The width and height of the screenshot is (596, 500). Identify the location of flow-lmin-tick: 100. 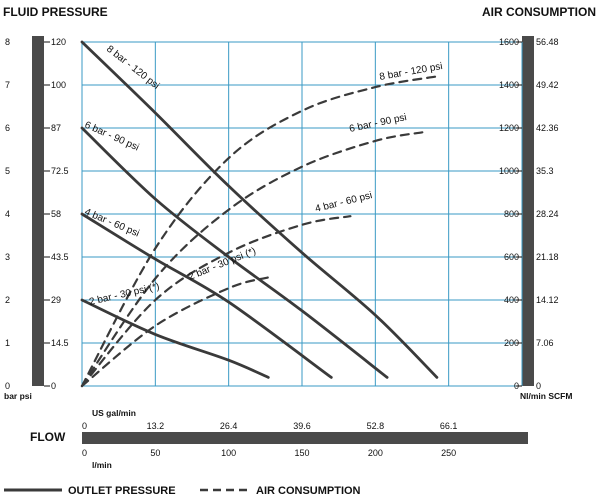
(228, 453).